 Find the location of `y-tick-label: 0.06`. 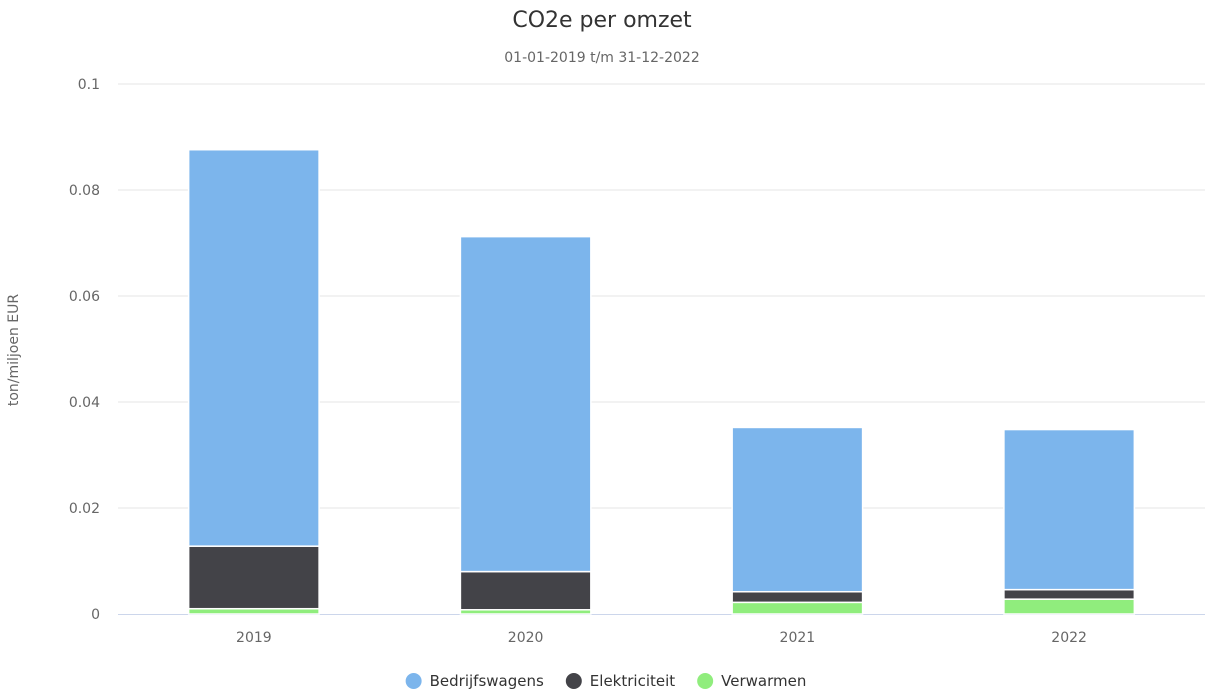

y-tick-label: 0.06 is located at coordinates (84, 297).